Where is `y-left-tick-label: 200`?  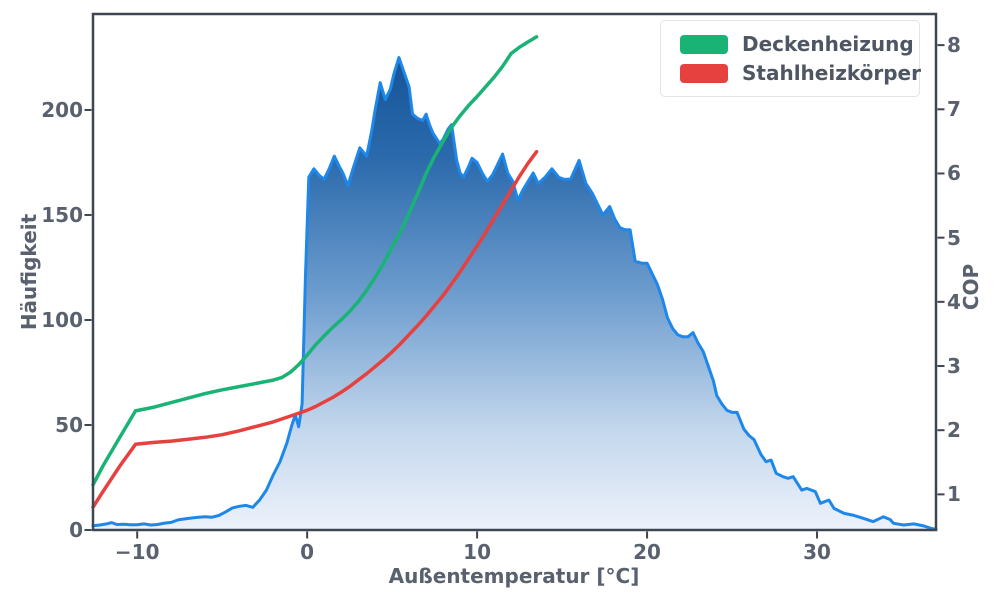
y-left-tick-label: 200 is located at coordinates (62, 109).